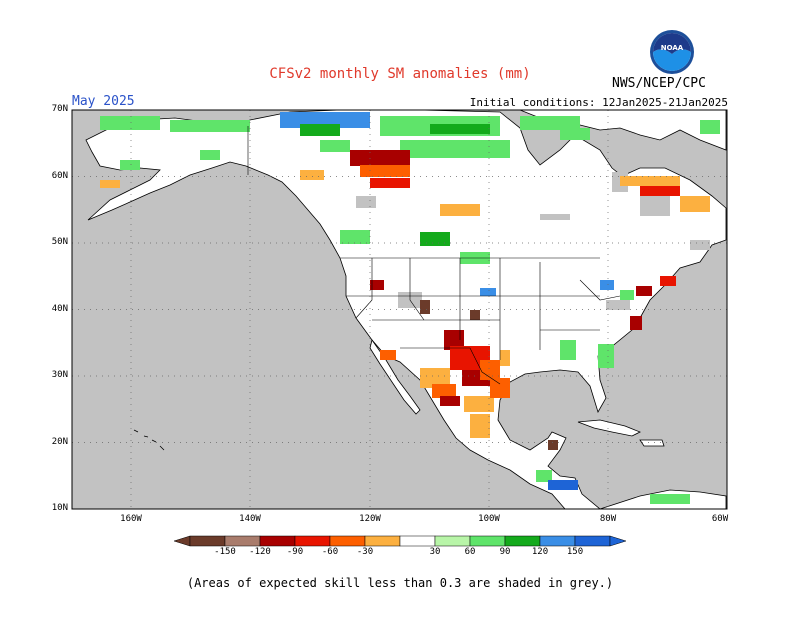 Image resolution: width=800 pixels, height=618 pixels. I want to click on colorbar-tick-label: 120, so click(540, 552).